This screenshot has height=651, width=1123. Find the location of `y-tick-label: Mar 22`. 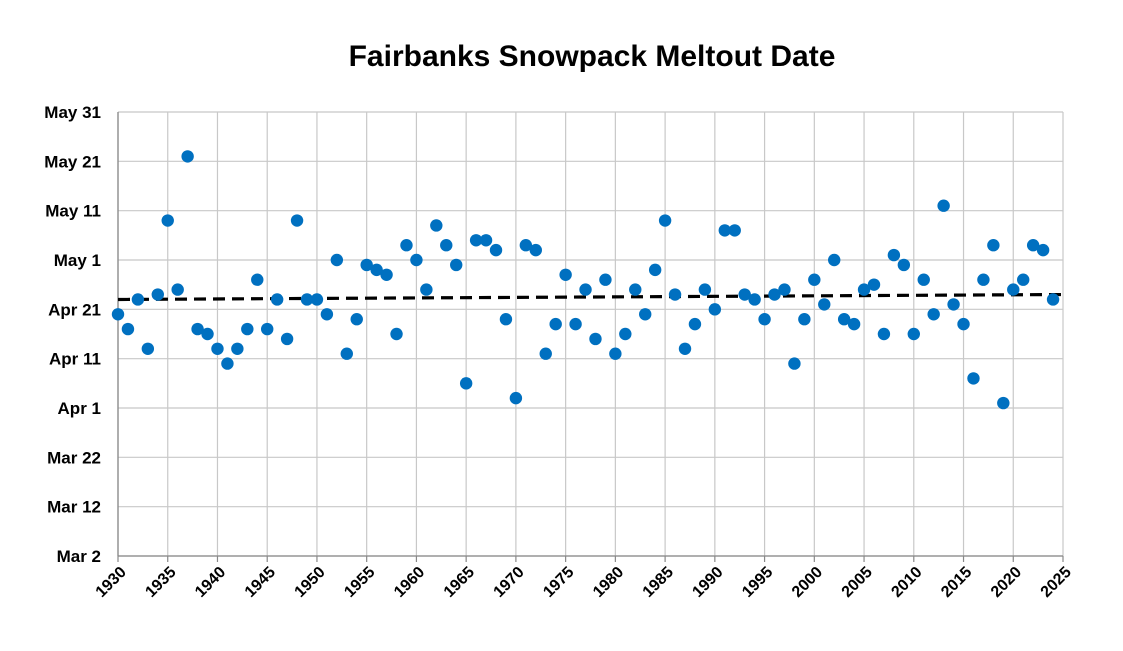

y-tick-label: Mar 22 is located at coordinates (74, 457).